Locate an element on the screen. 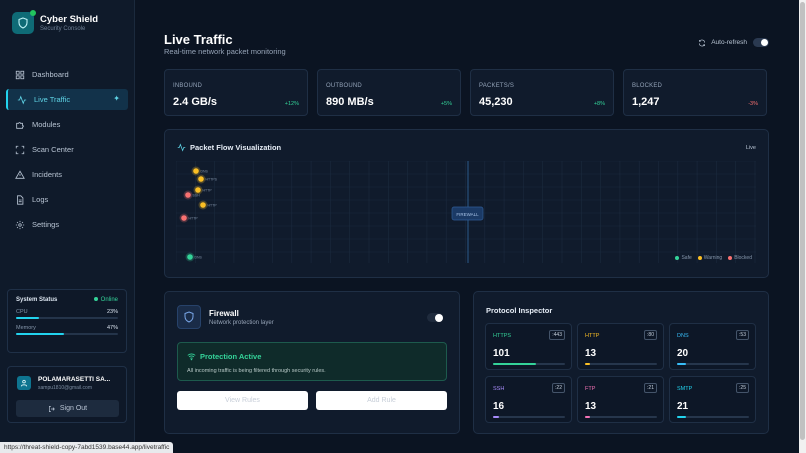 The image size is (806, 453). stat-card-blocked: BLOCKED 1,247 -3% is located at coordinates (695, 92).